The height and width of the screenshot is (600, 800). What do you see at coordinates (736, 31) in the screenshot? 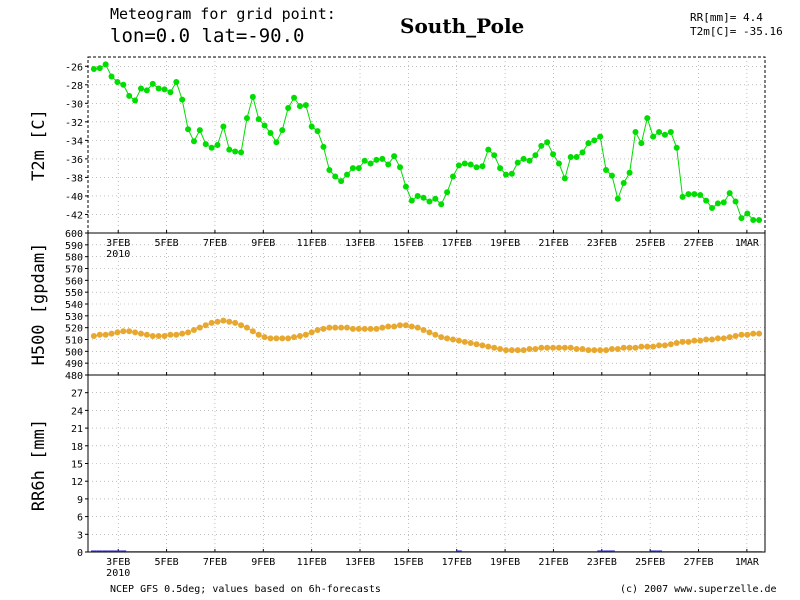
I see `t2m-summary: T2m[C]= -35.16` at bounding box center [736, 31].